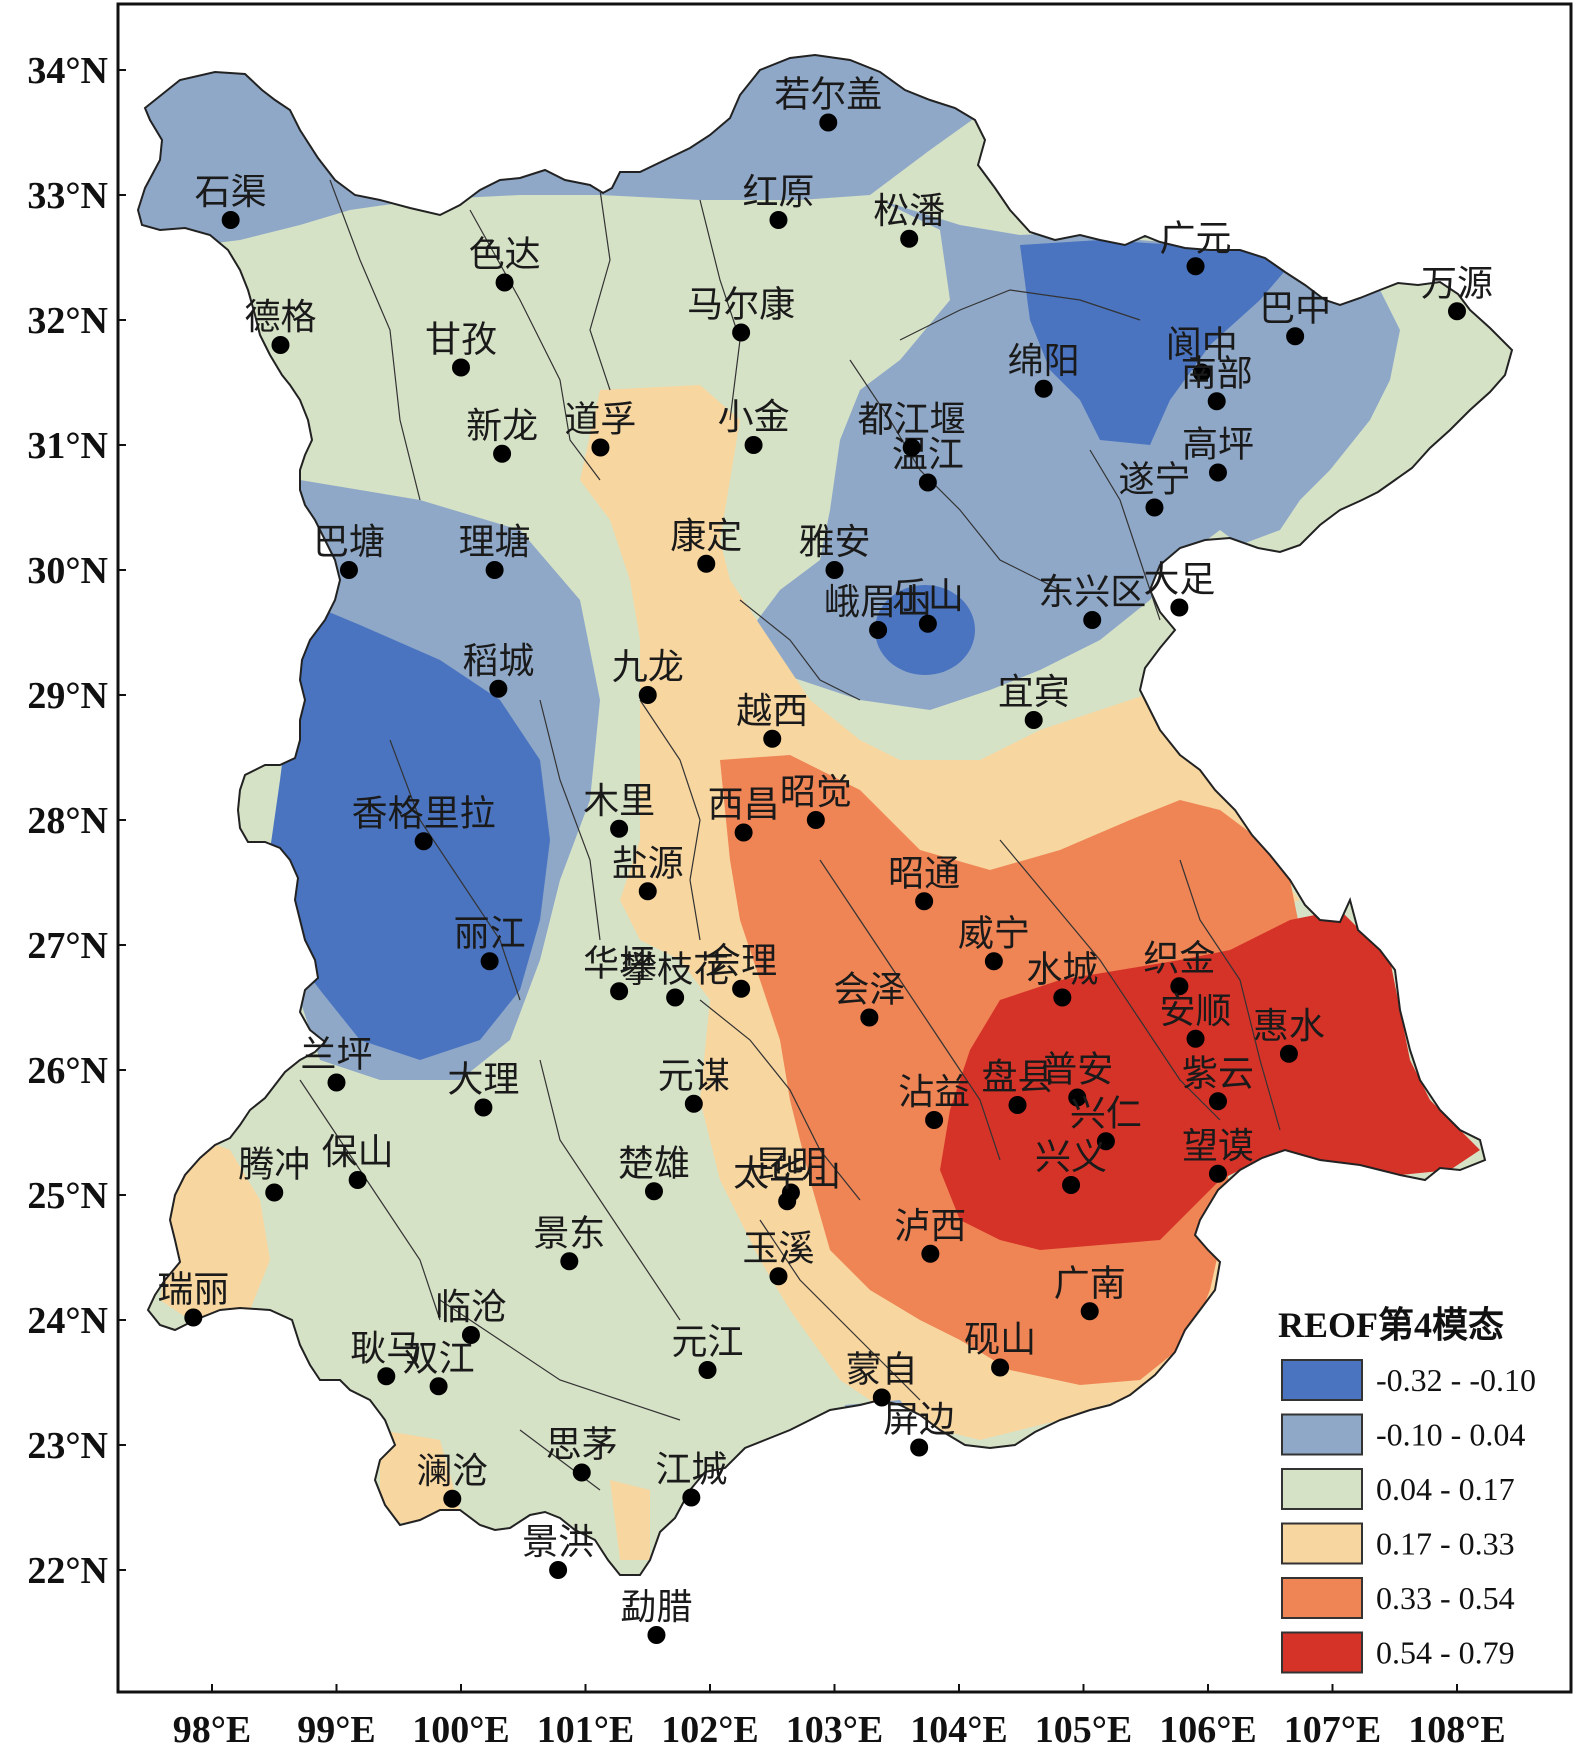  I want to click on station-label: 小金, so click(754, 417).